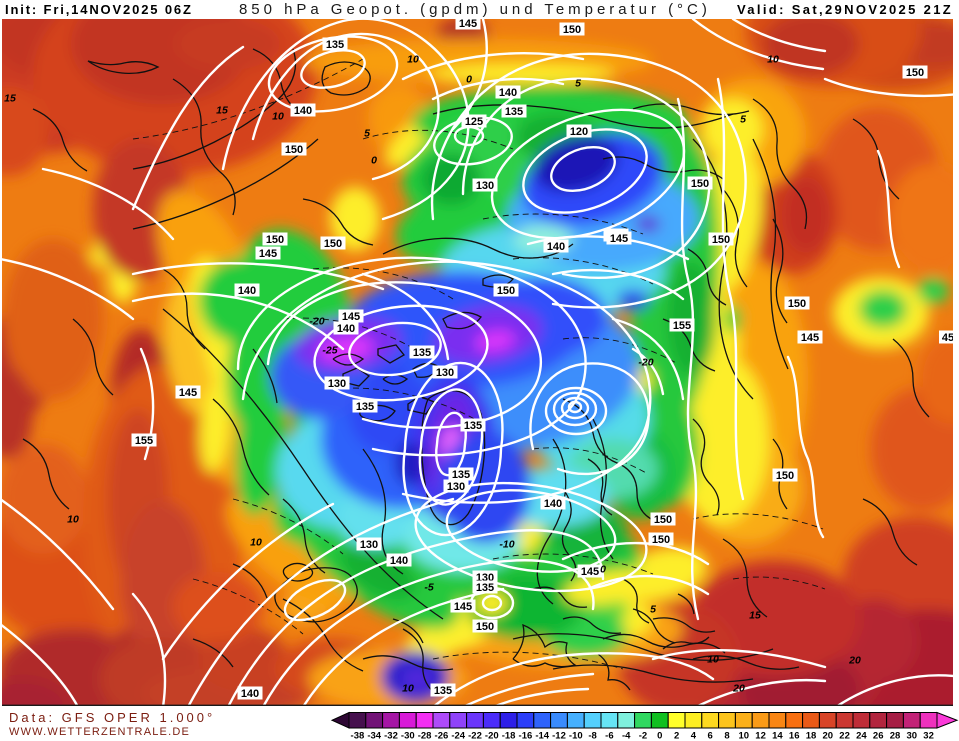 The image size is (959, 741). What do you see at coordinates (425, 736) in the screenshot?
I see `svg-text: -28` at bounding box center [425, 736].